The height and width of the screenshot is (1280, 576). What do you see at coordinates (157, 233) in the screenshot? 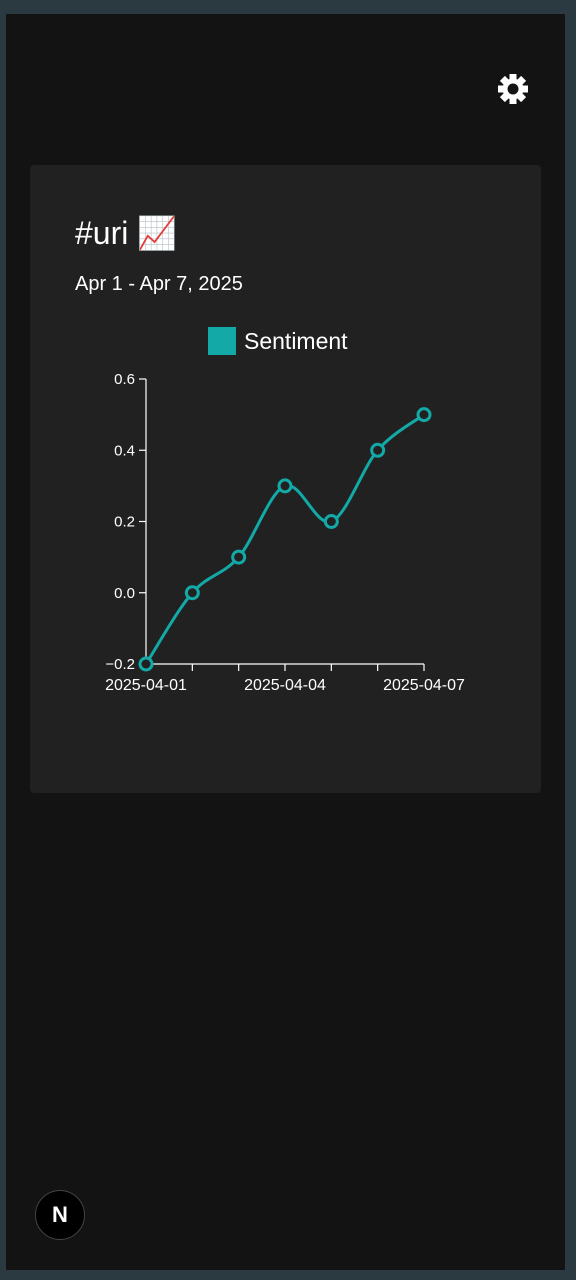
I see `chart-increasing-emoji: 📈` at bounding box center [157, 233].